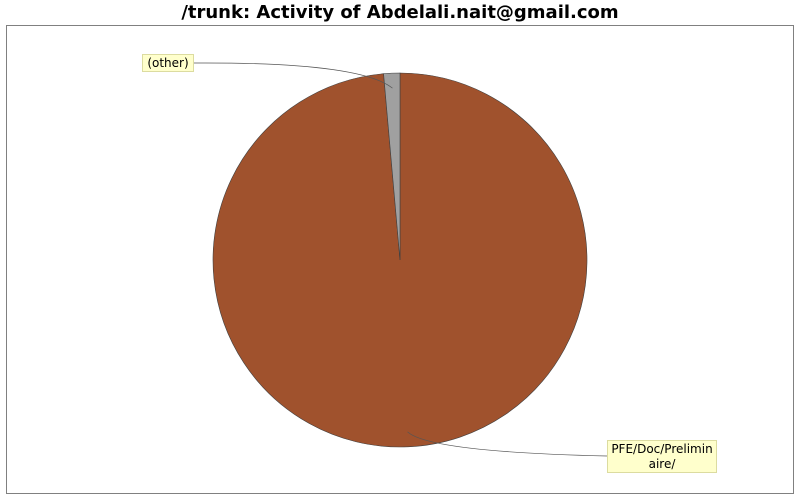 Image resolution: width=800 pixels, height=500 pixels. I want to click on leader-line-other, so click(293, 75).